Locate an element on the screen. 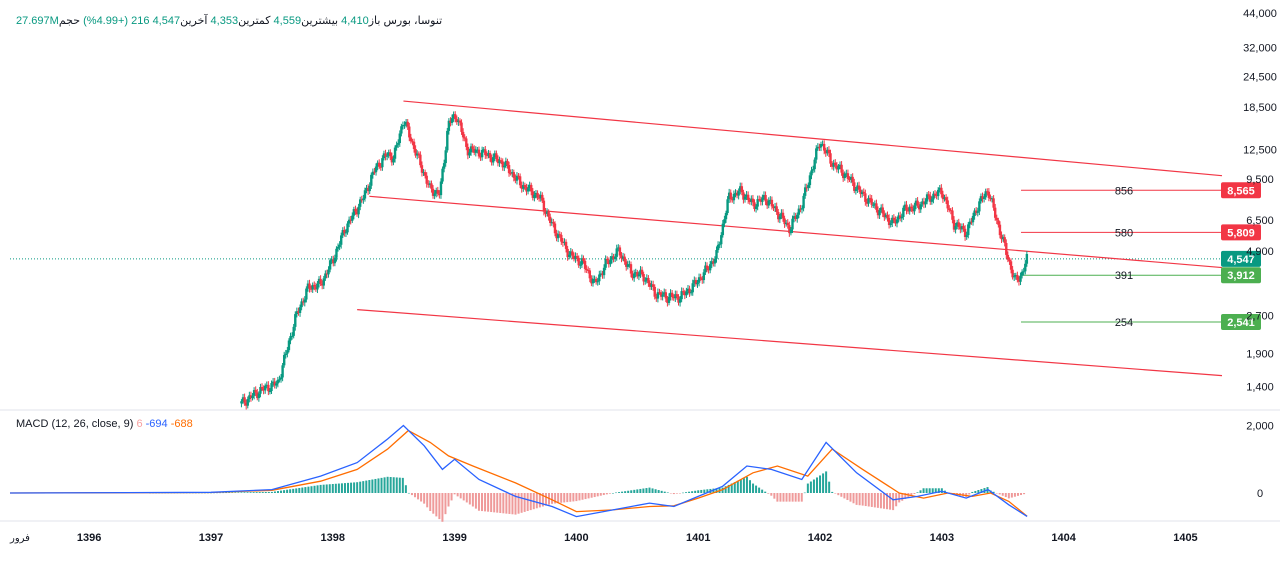 Image resolution: width=1280 pixels, height=566 pixels. macd-legend: MACD (12, 26, close, 9) 6 -694 -688 is located at coordinates (104, 424).